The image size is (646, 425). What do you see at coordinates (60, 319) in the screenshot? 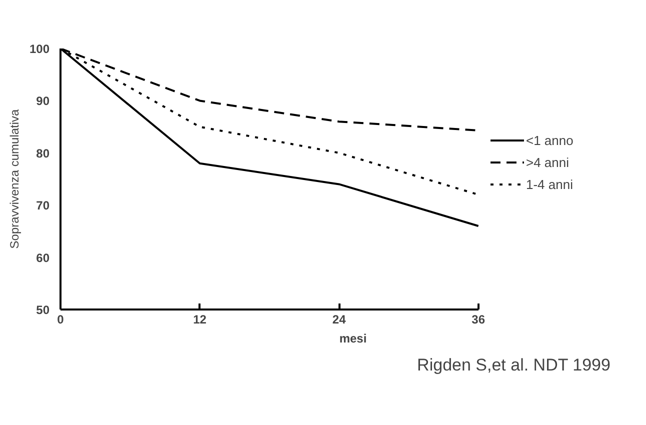
I see `x-tick-label: 0` at bounding box center [60, 319].